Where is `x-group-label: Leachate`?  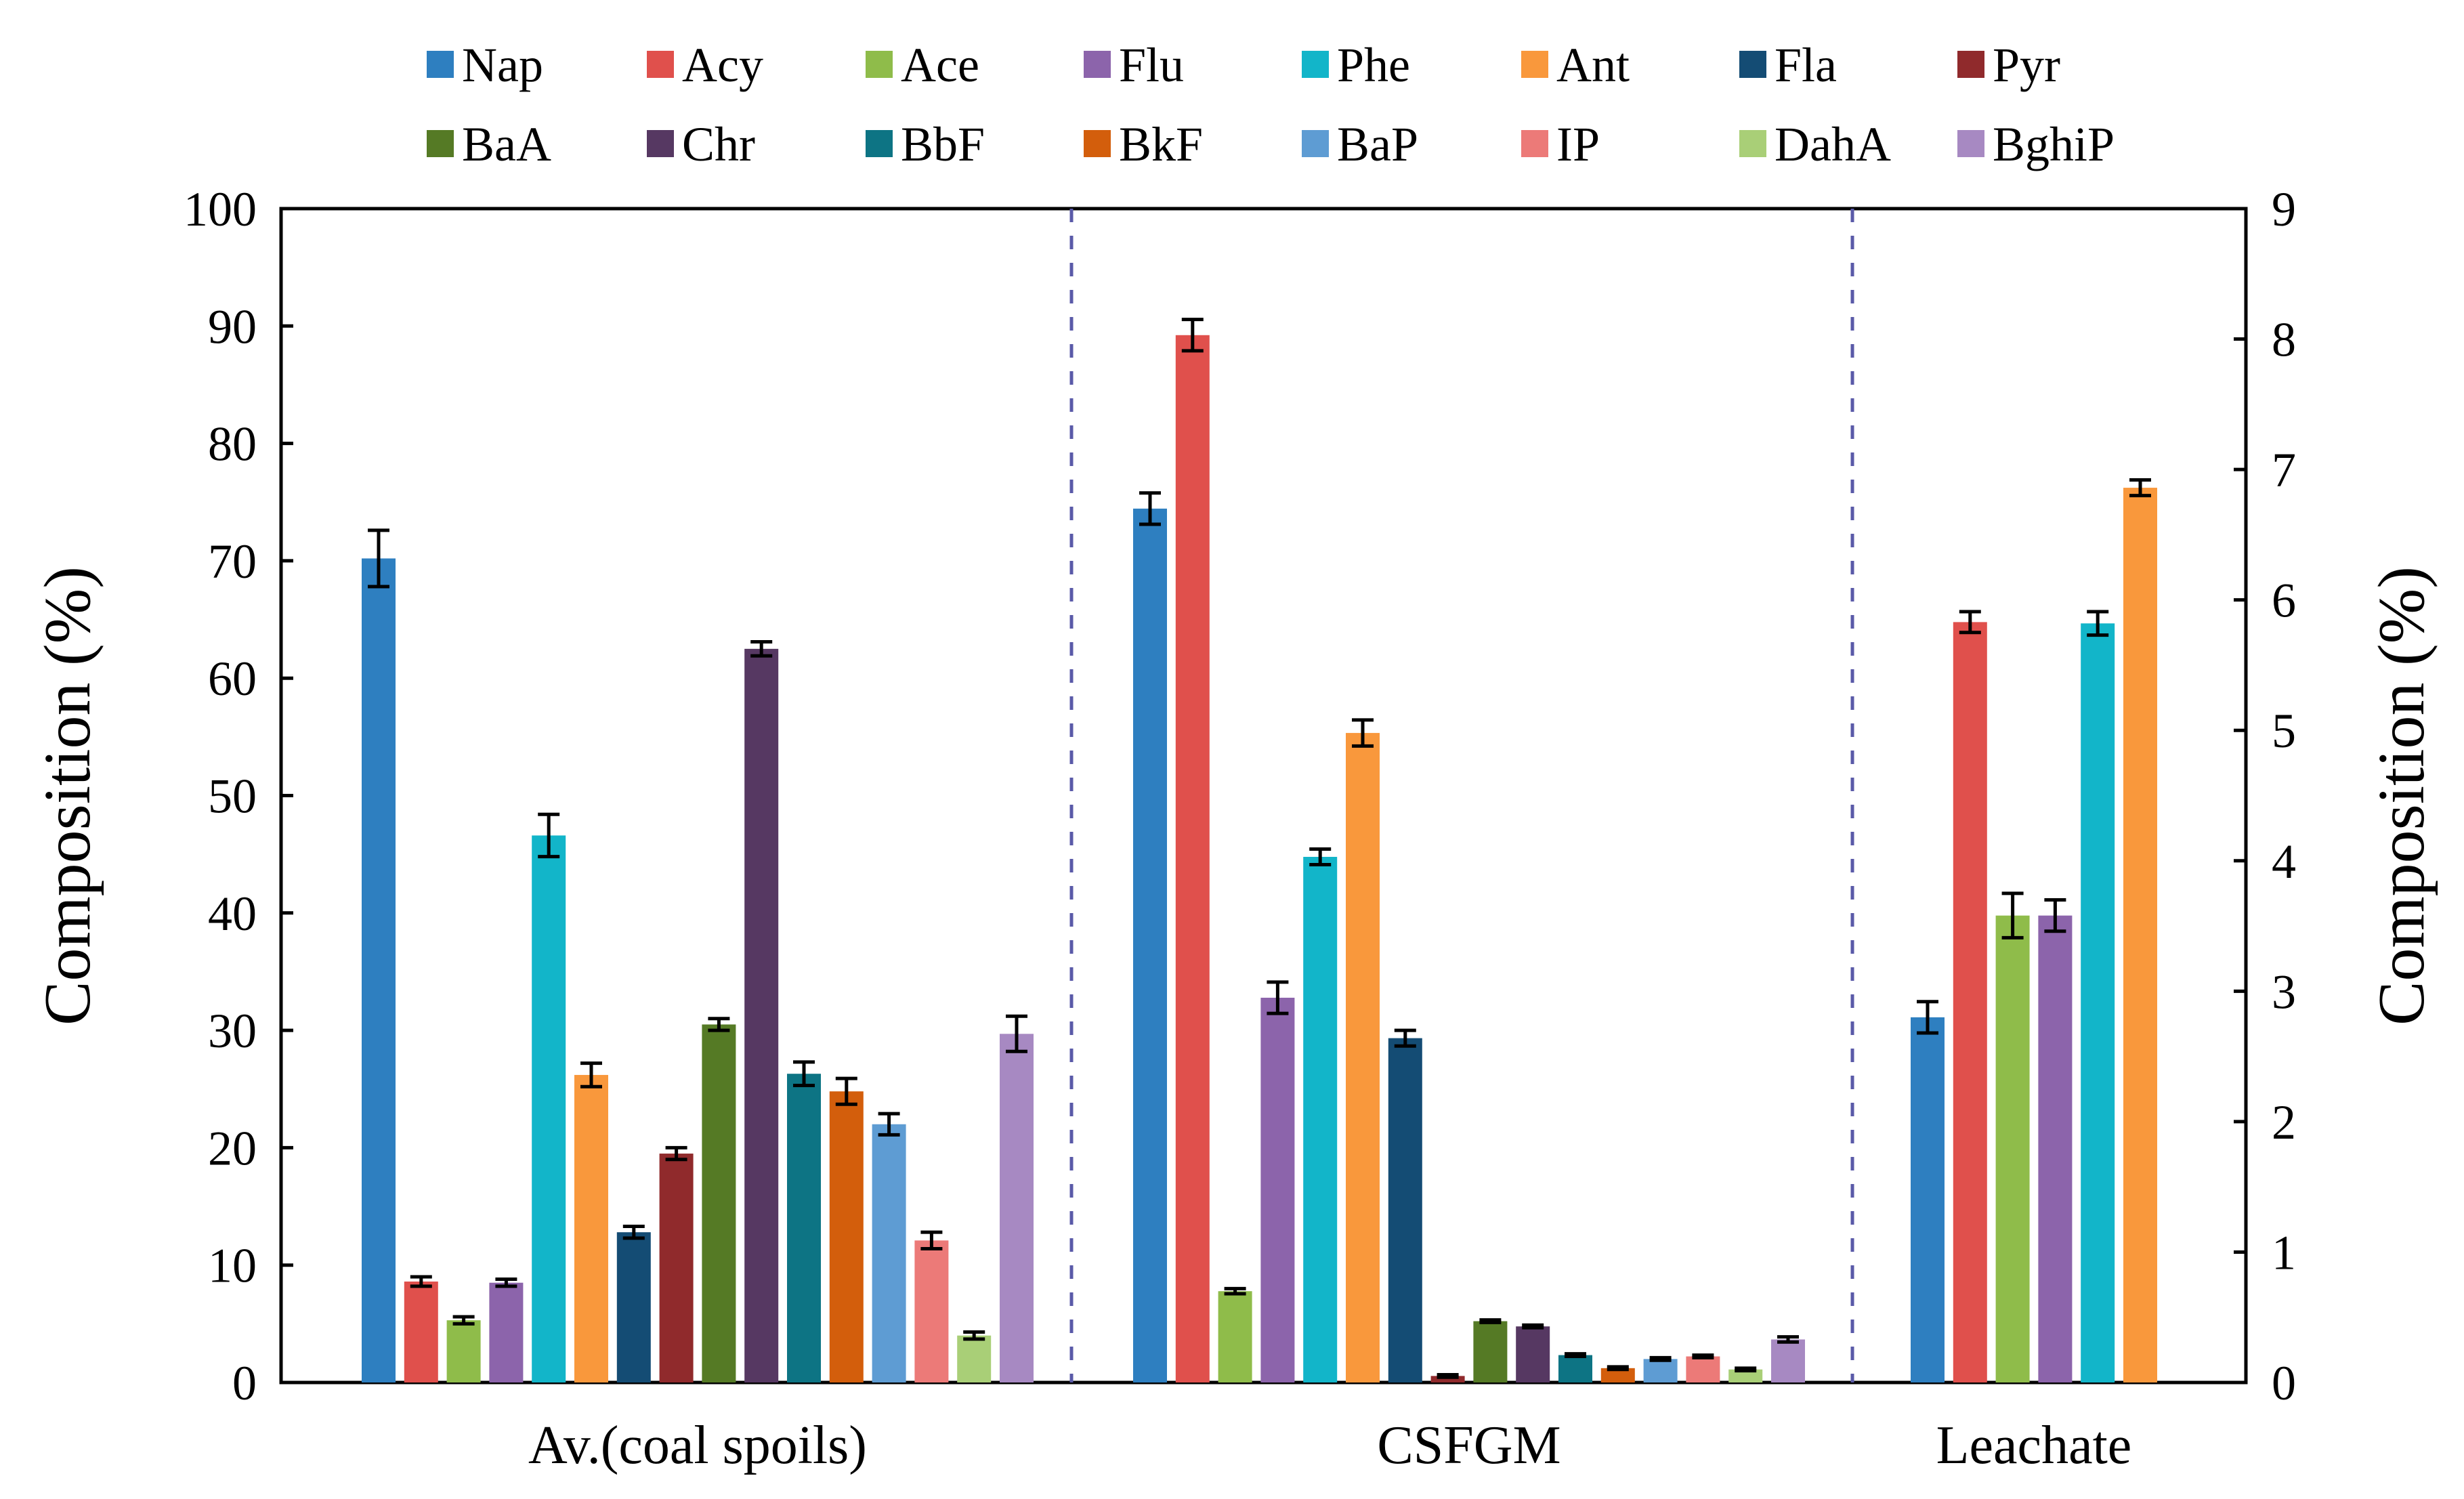 x-group-label: Leachate is located at coordinates (2034, 1445).